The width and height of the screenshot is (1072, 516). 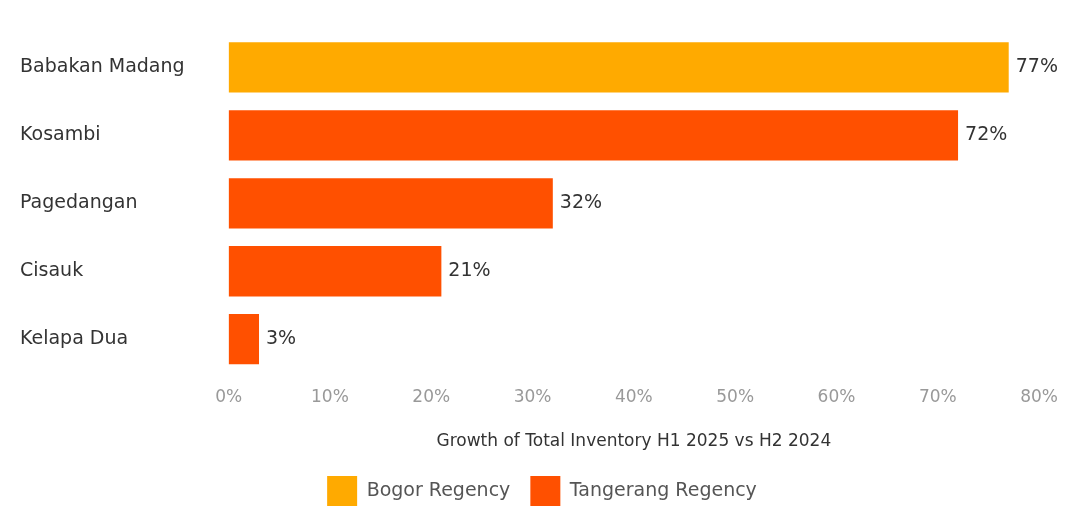 What do you see at coordinates (60, 133) in the screenshot?
I see `y-tick-label: Kosambi` at bounding box center [60, 133].